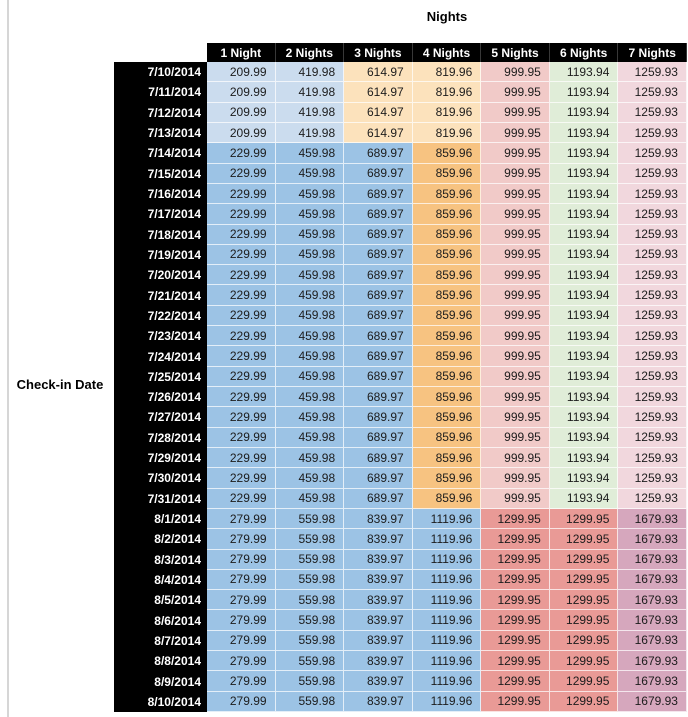  I want to click on row-date-cell: 7/30/2014, so click(160, 478).